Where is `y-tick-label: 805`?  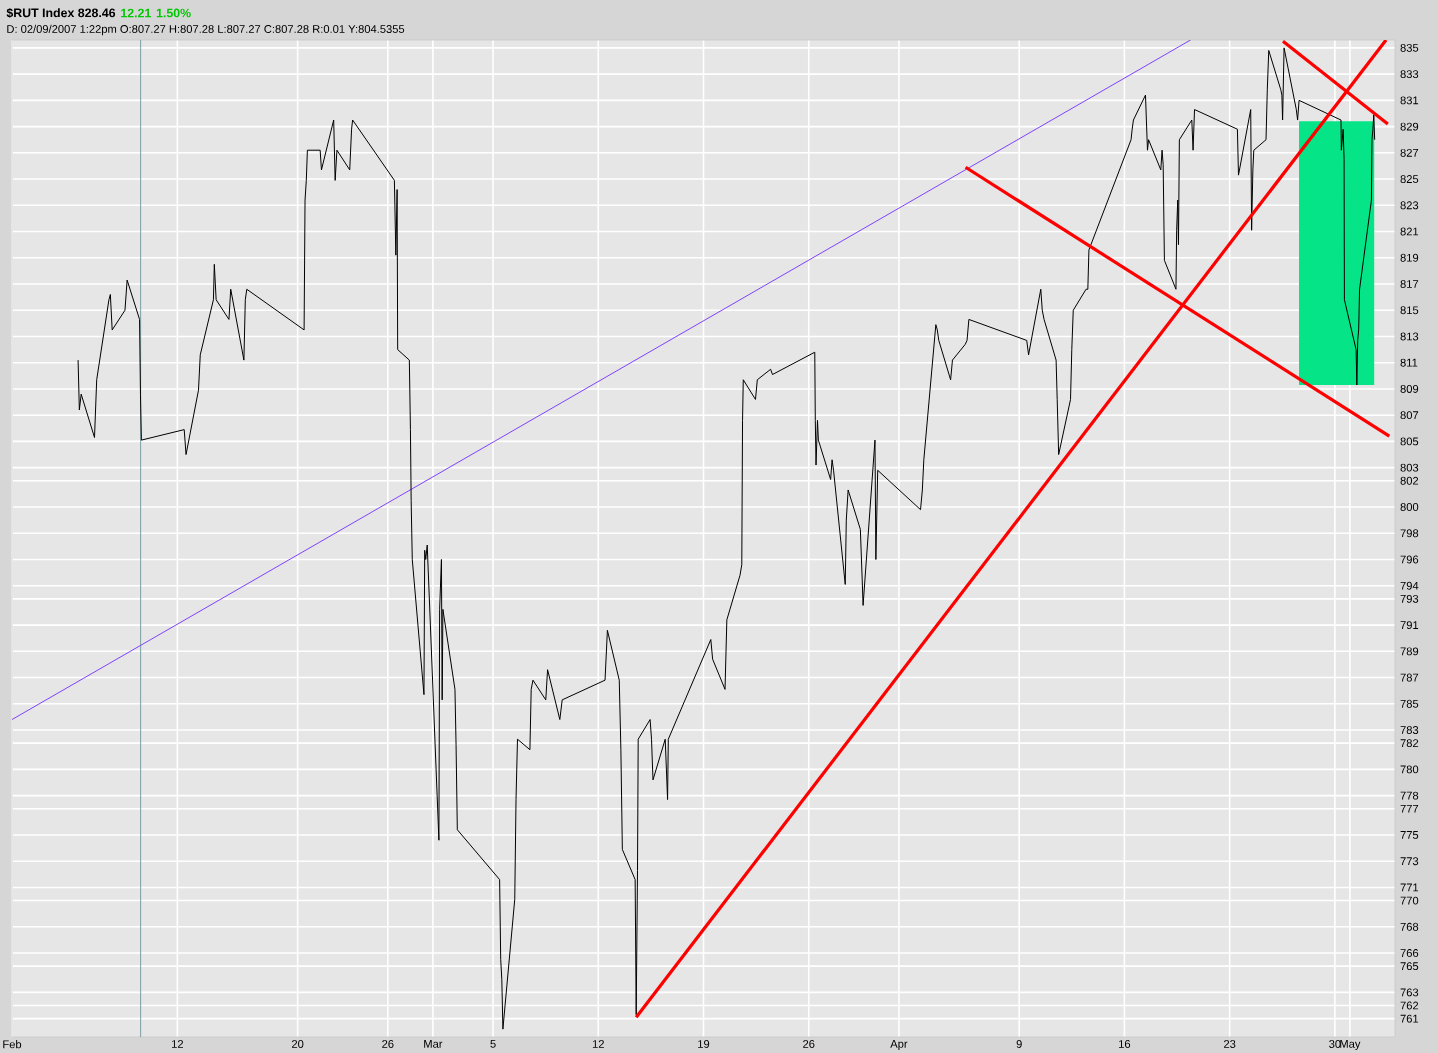
y-tick-label: 805 is located at coordinates (1409, 441).